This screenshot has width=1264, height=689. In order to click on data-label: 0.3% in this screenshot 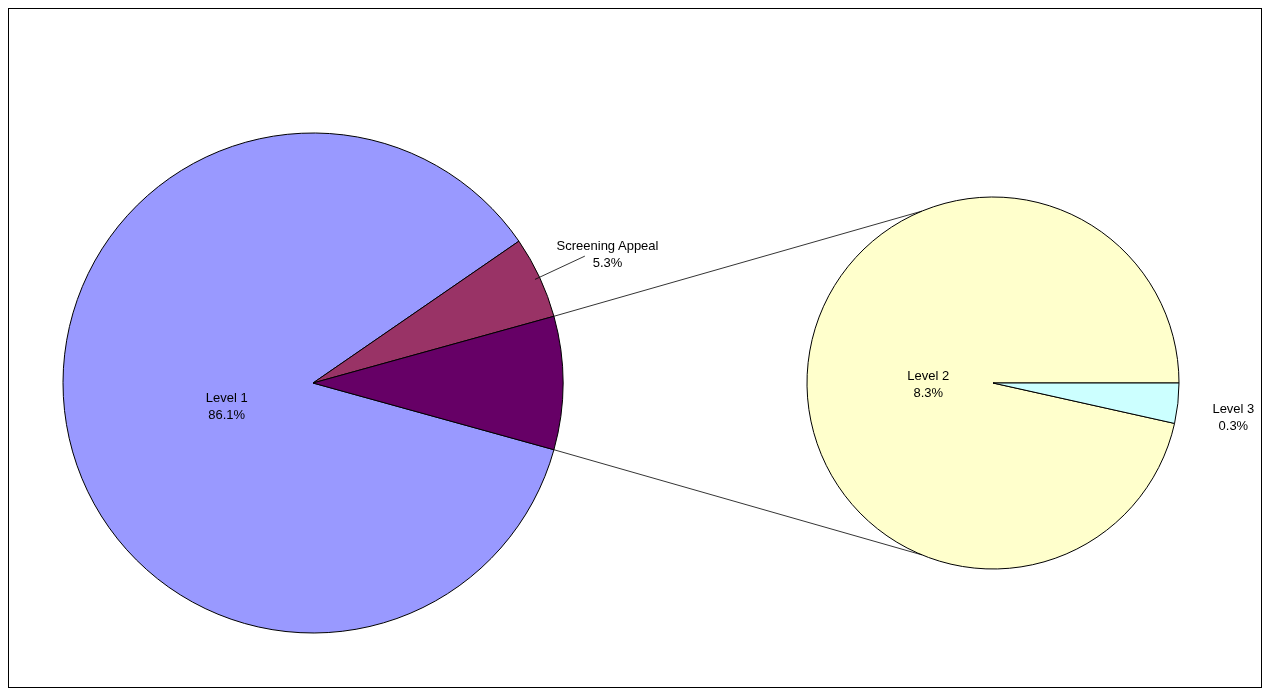, I will do `click(1233, 426)`.